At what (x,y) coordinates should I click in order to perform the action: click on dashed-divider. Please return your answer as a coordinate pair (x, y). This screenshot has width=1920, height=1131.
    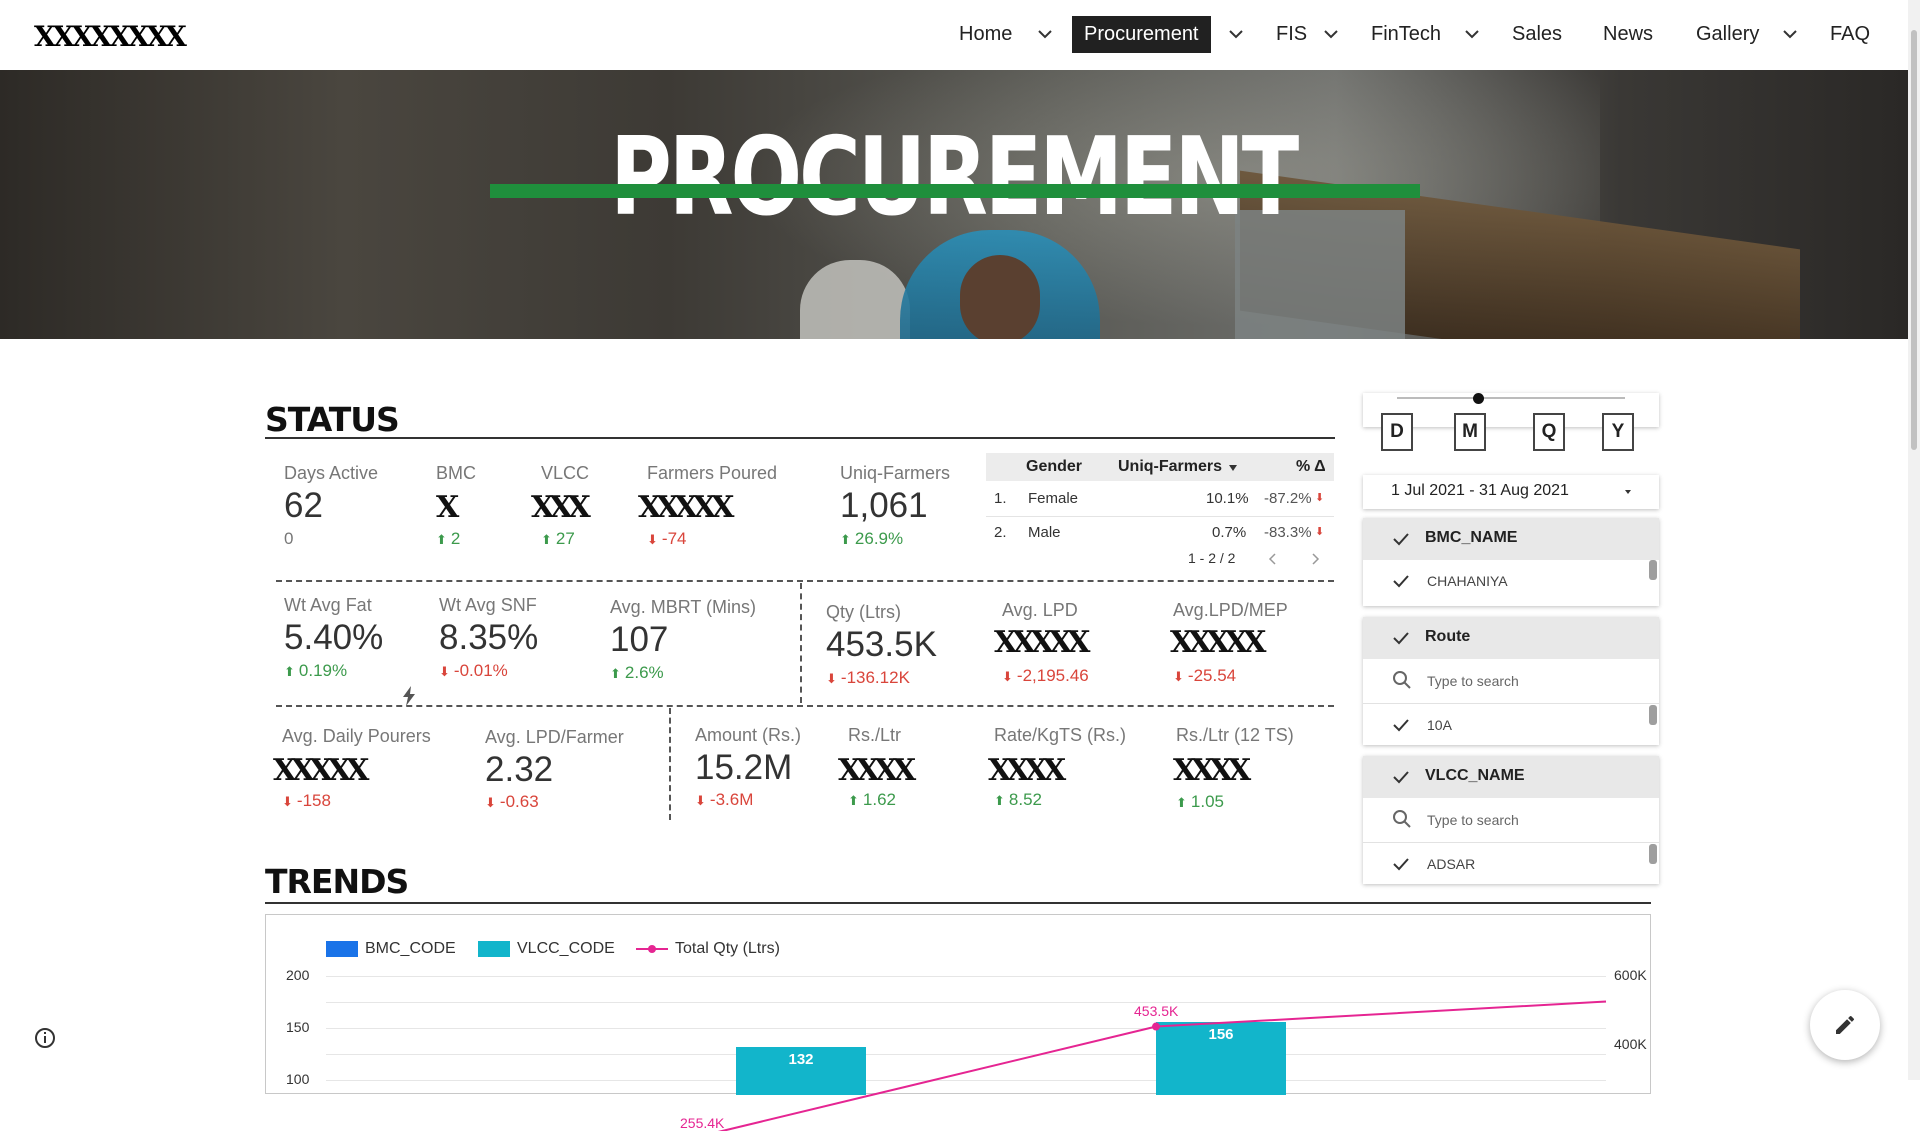
    Looking at the image, I should click on (805, 581).